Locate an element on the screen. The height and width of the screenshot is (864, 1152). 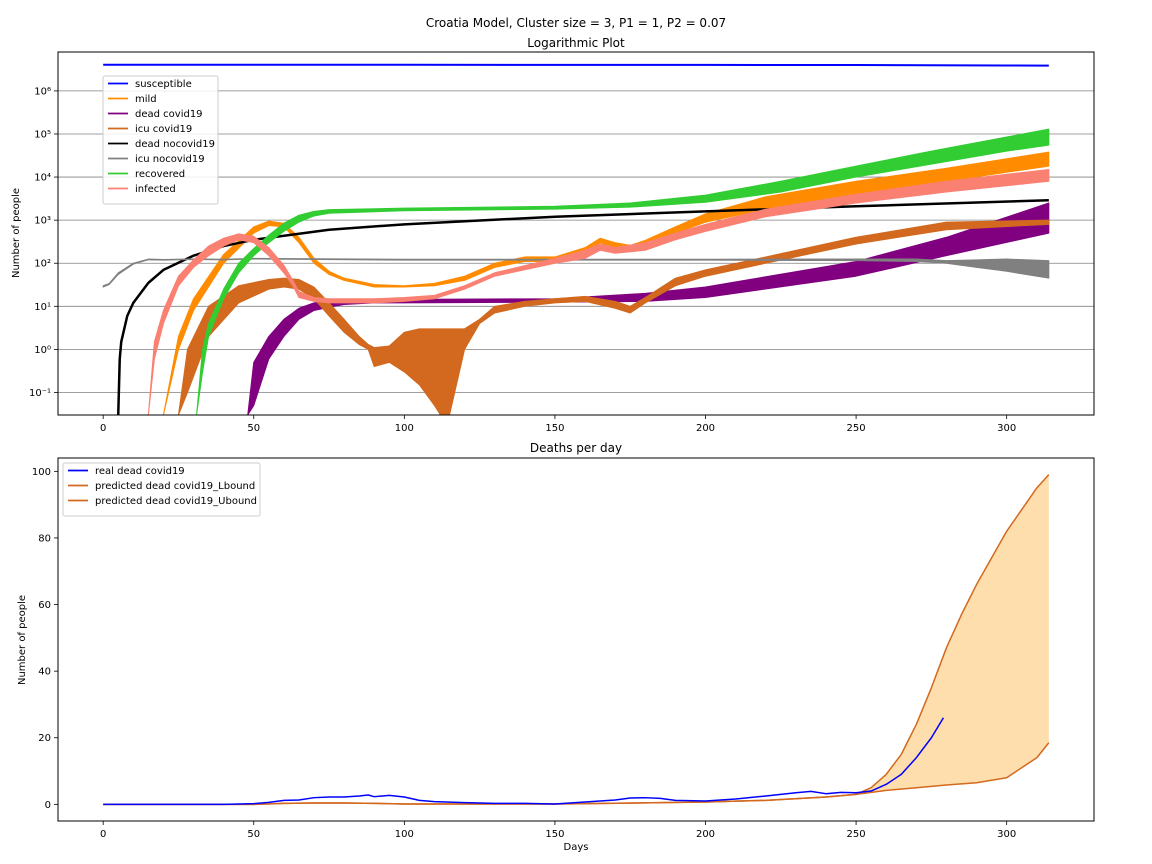
log-plot-ylabel: Number of people is located at coordinates (16, 233).